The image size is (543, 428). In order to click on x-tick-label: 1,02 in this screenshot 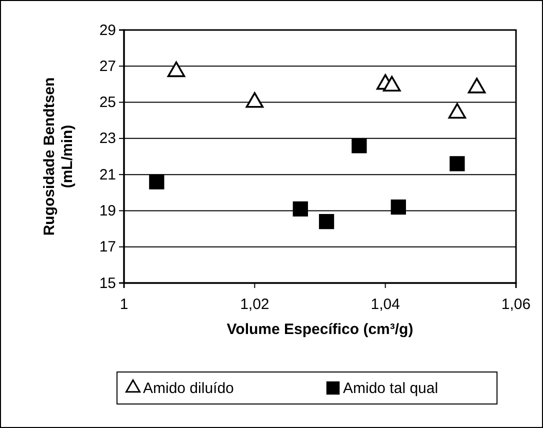, I will do `click(255, 304)`.